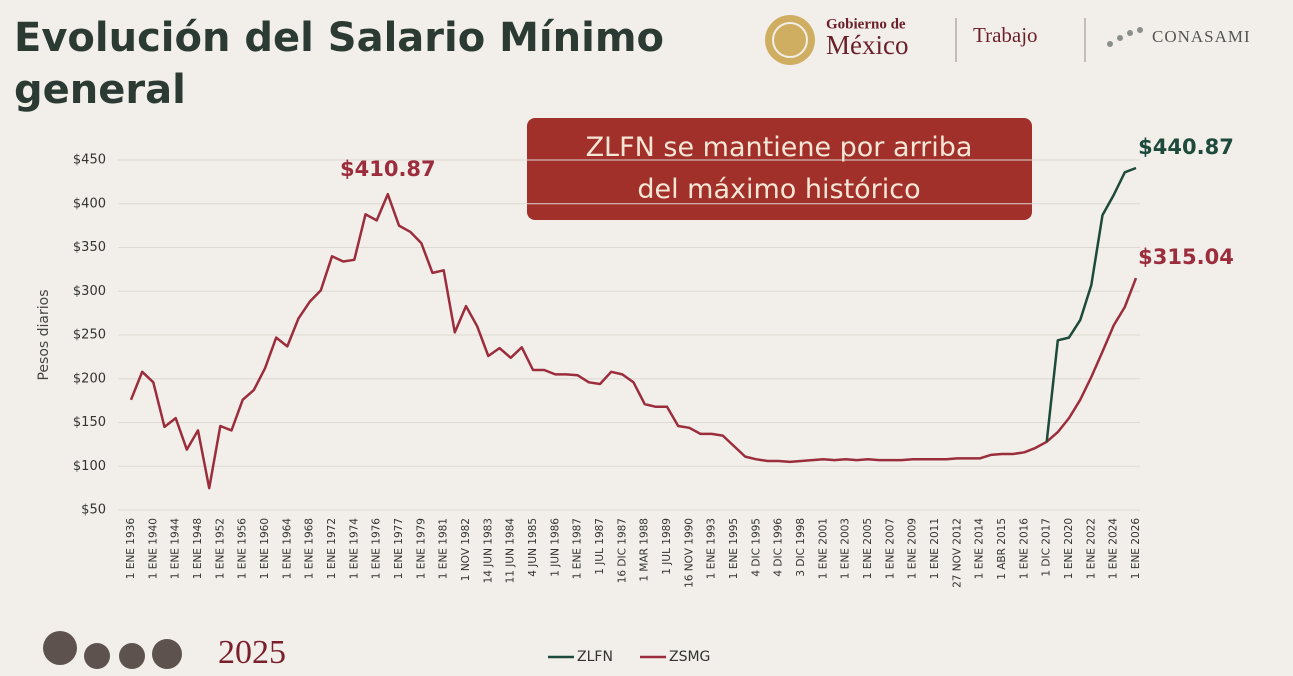  Describe the element at coordinates (354, 549) in the screenshot. I see `x-tick-label: 1 ENE 1974` at that location.